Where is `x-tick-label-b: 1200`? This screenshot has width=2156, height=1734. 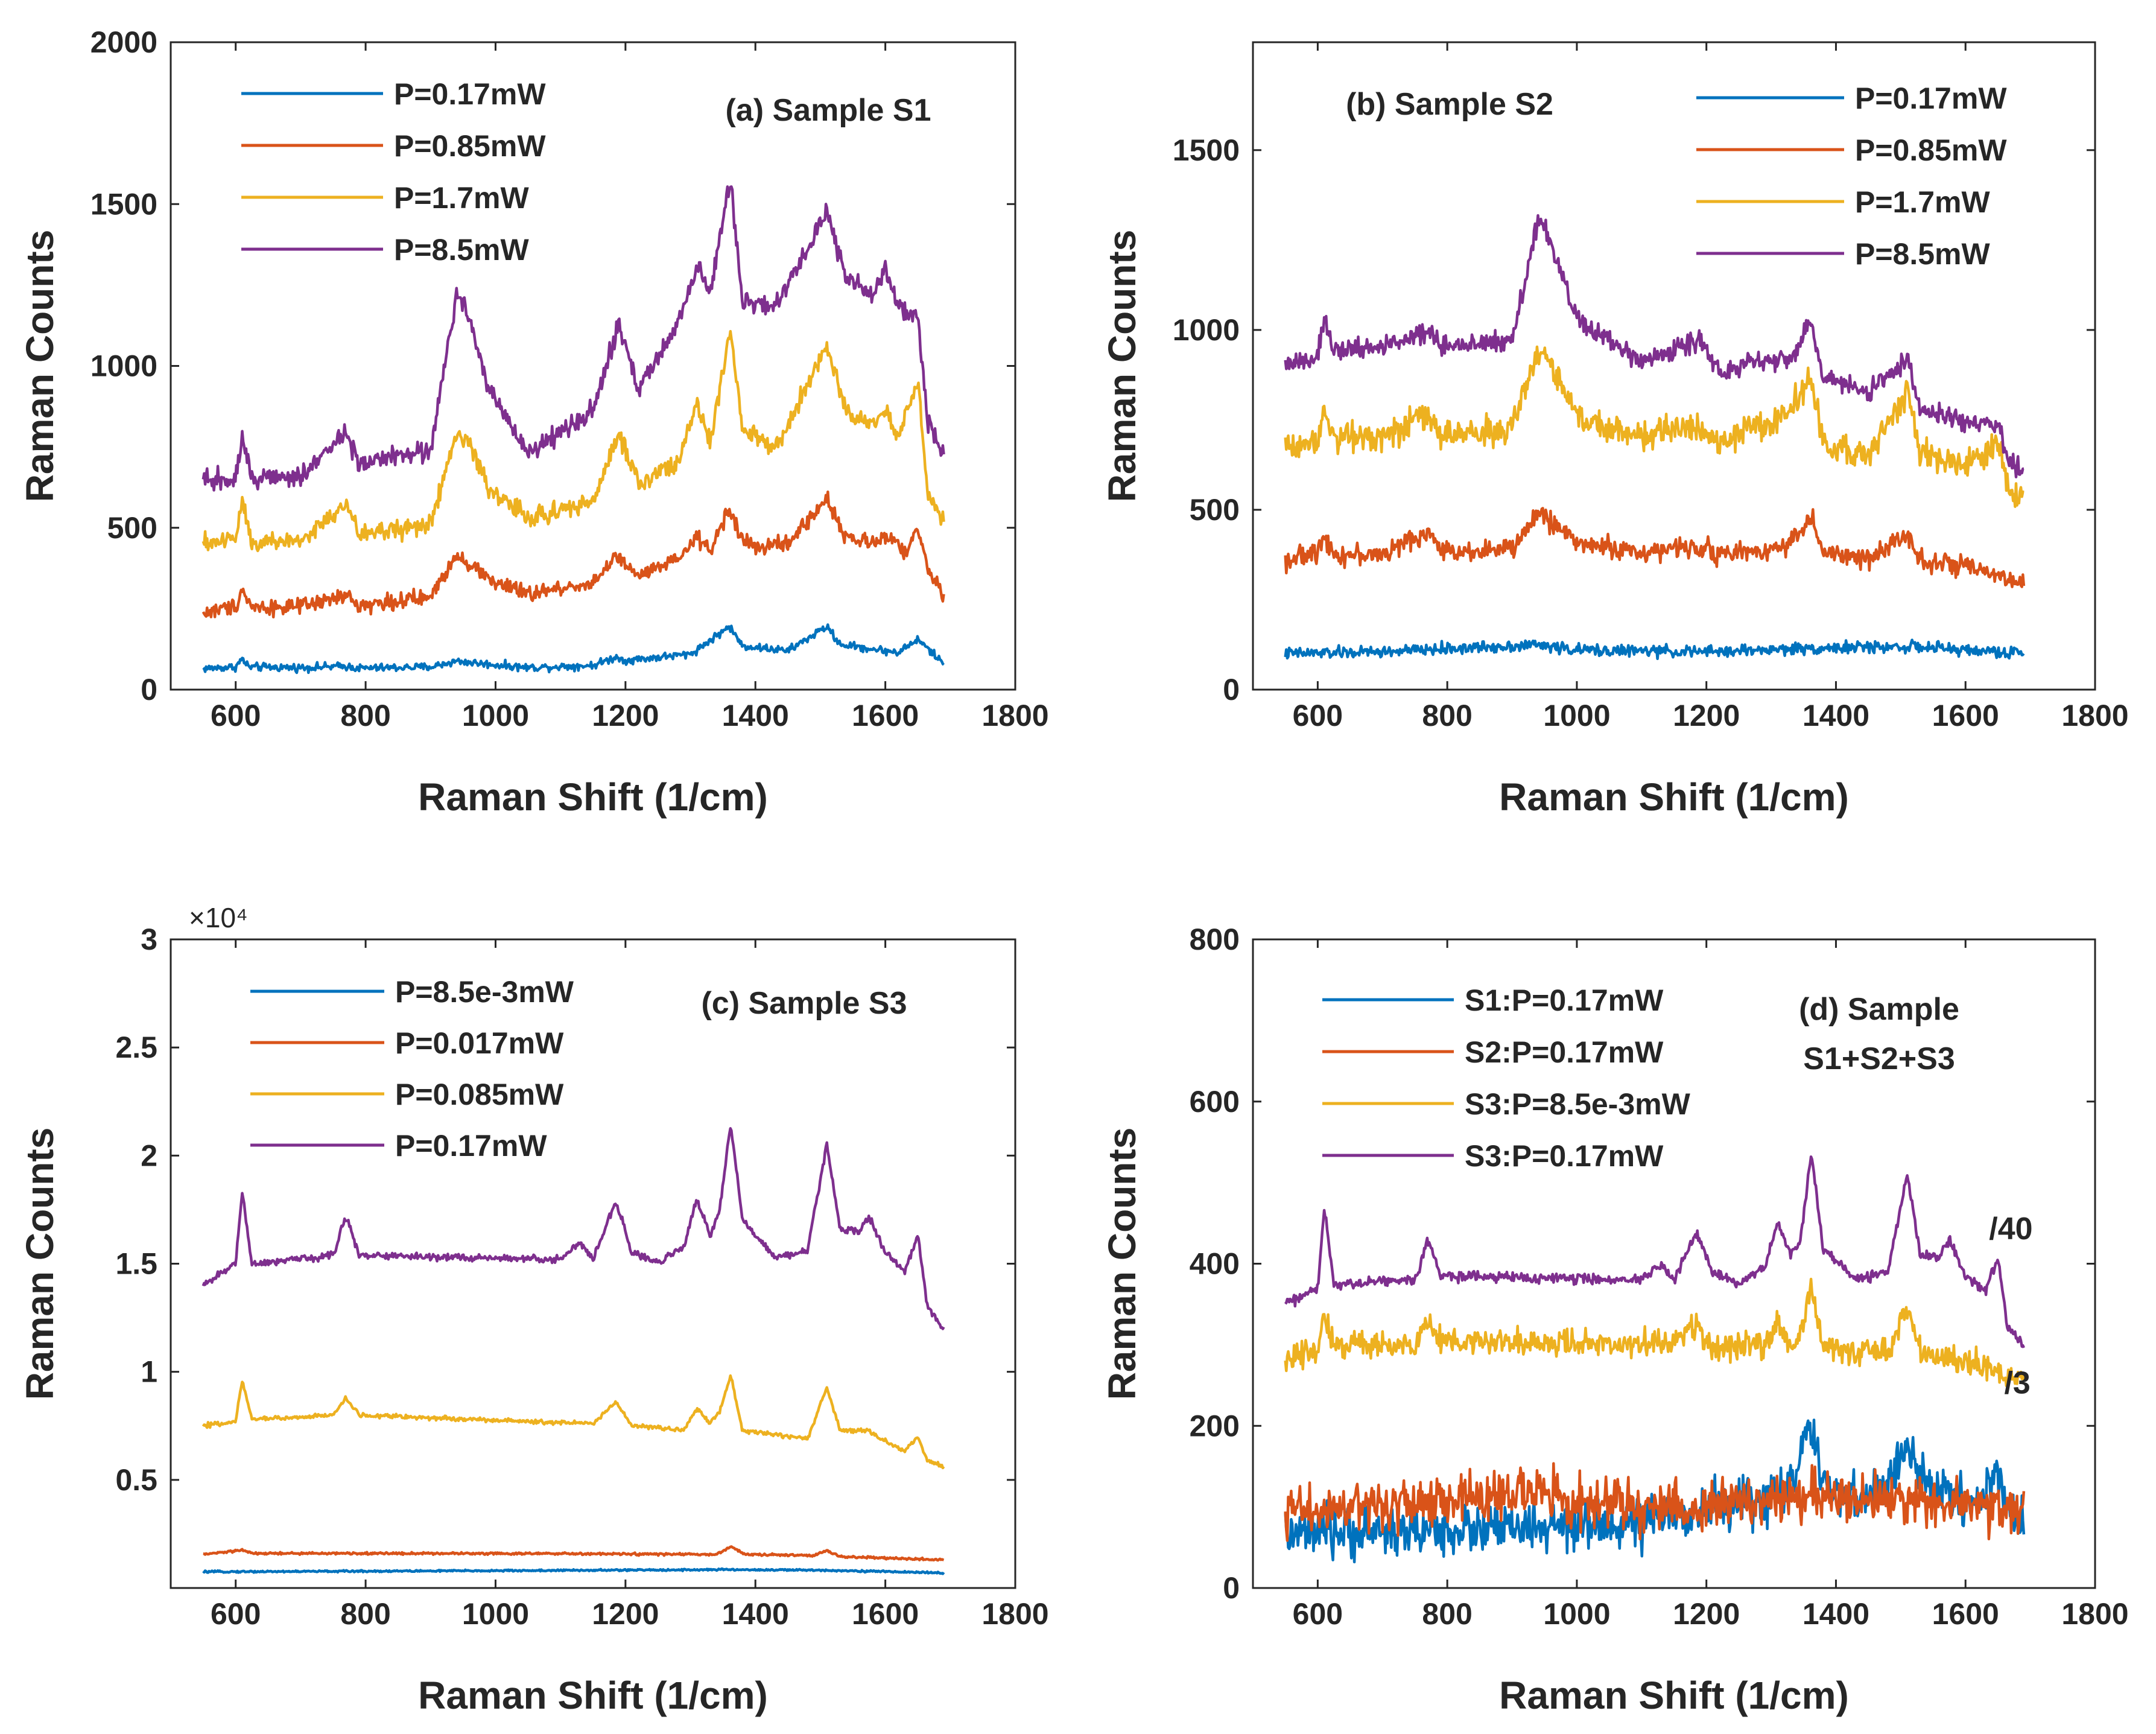 x-tick-label-b: 1200 is located at coordinates (1706, 715).